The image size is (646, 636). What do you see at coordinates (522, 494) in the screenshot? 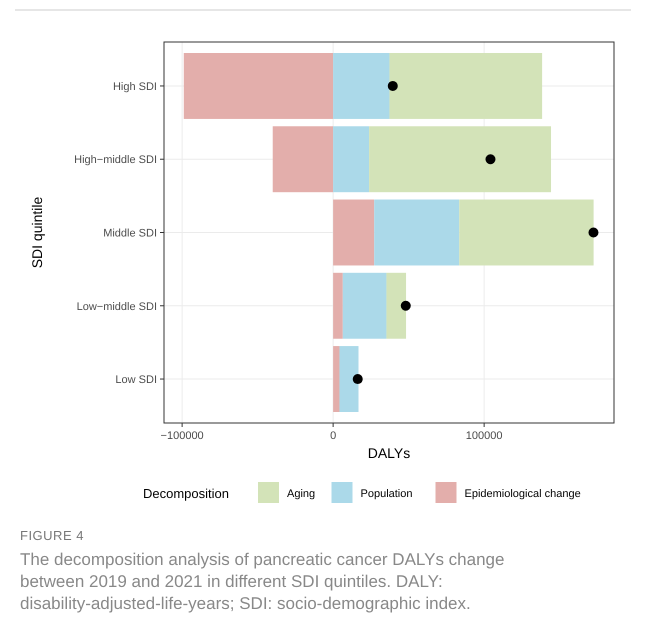
I see `legend-label: Epidemiological change` at bounding box center [522, 494].